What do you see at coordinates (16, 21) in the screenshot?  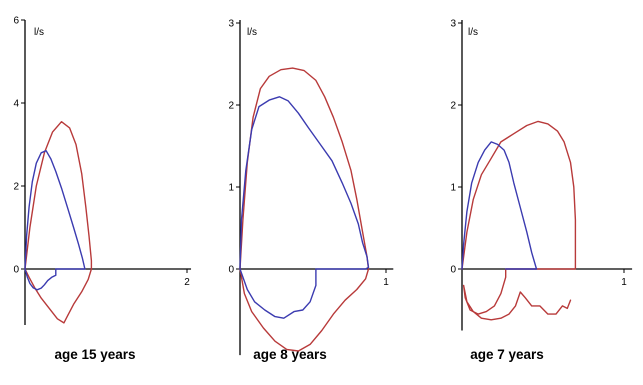 I see `y-tick-label: 6` at bounding box center [16, 21].